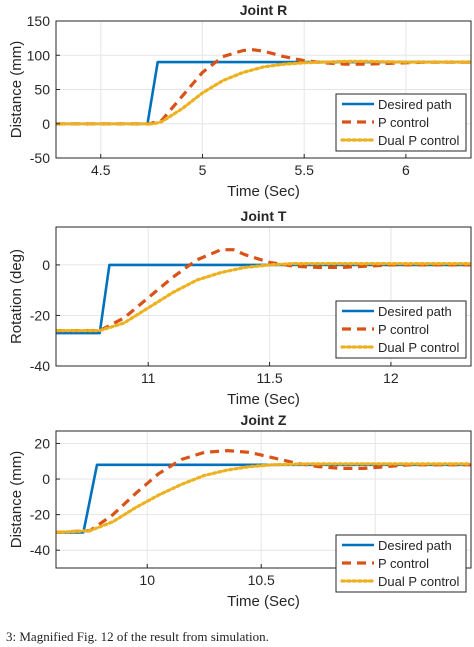  Describe the element at coordinates (261, 580) in the screenshot. I see `x-tick-label: 10.5` at that location.